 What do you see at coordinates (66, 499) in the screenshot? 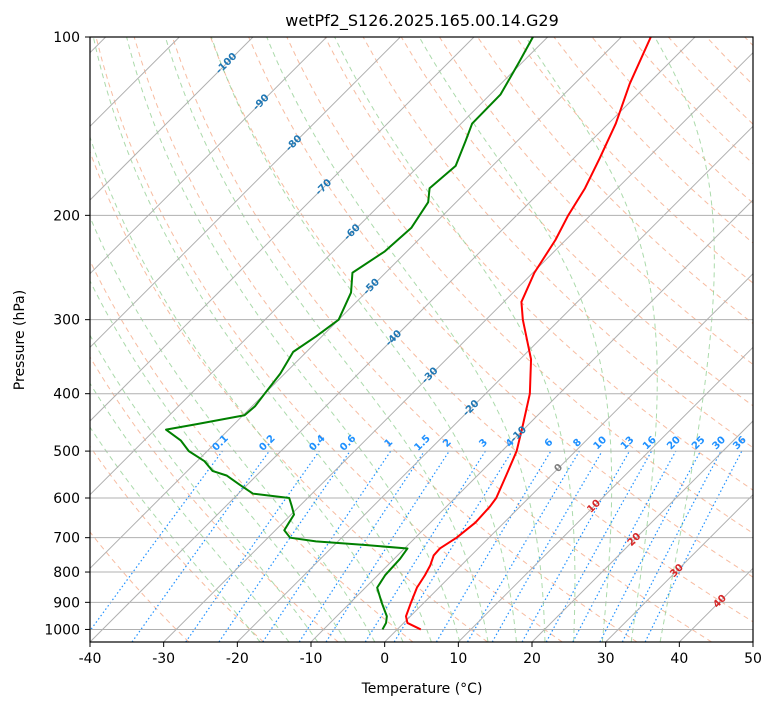
I see `y-tick-label: 600` at bounding box center [66, 499].